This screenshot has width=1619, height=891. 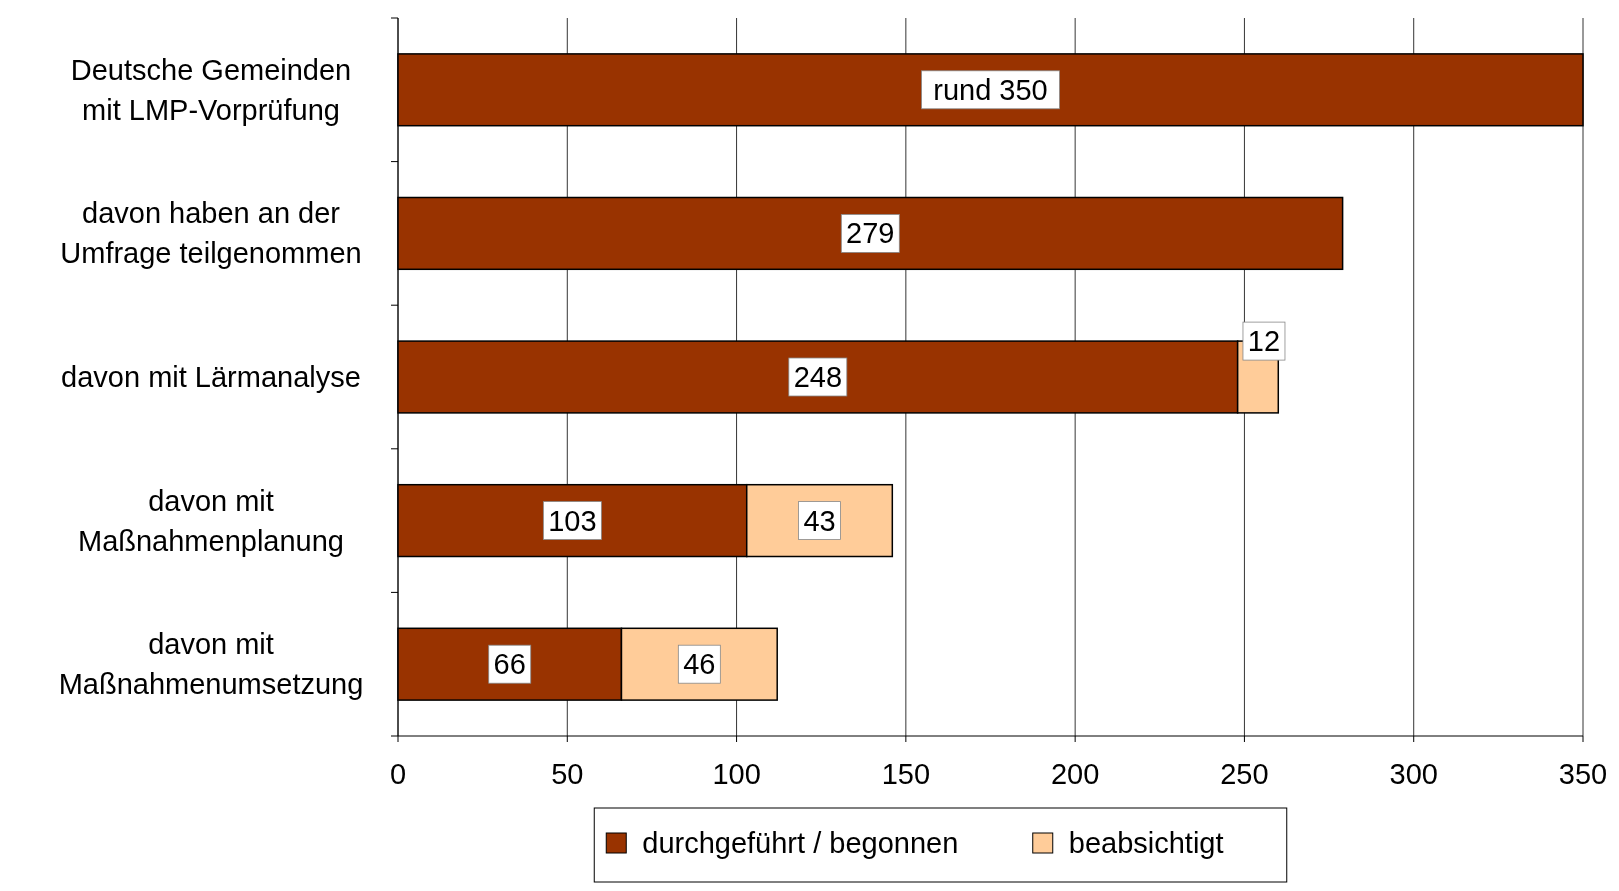 I want to click on y-tick-label: davon haben an der Umfrage teilgenommen, so click(x=211, y=233).